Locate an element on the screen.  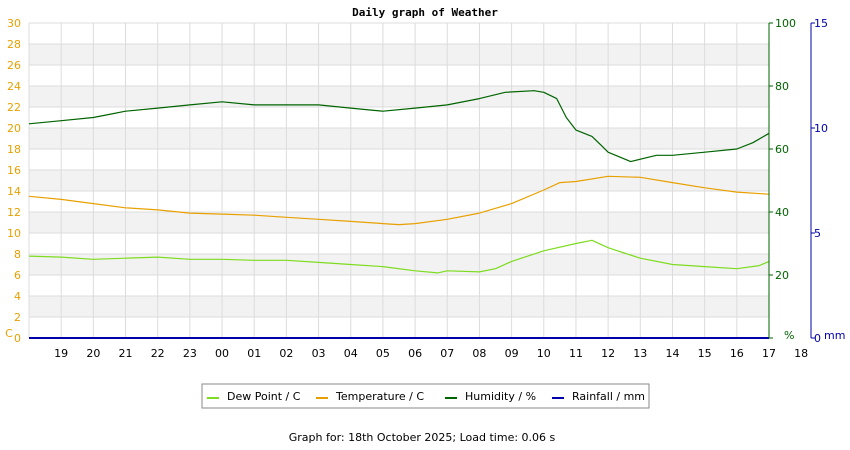
legend-label: Temperature / C is located at coordinates (379, 396).